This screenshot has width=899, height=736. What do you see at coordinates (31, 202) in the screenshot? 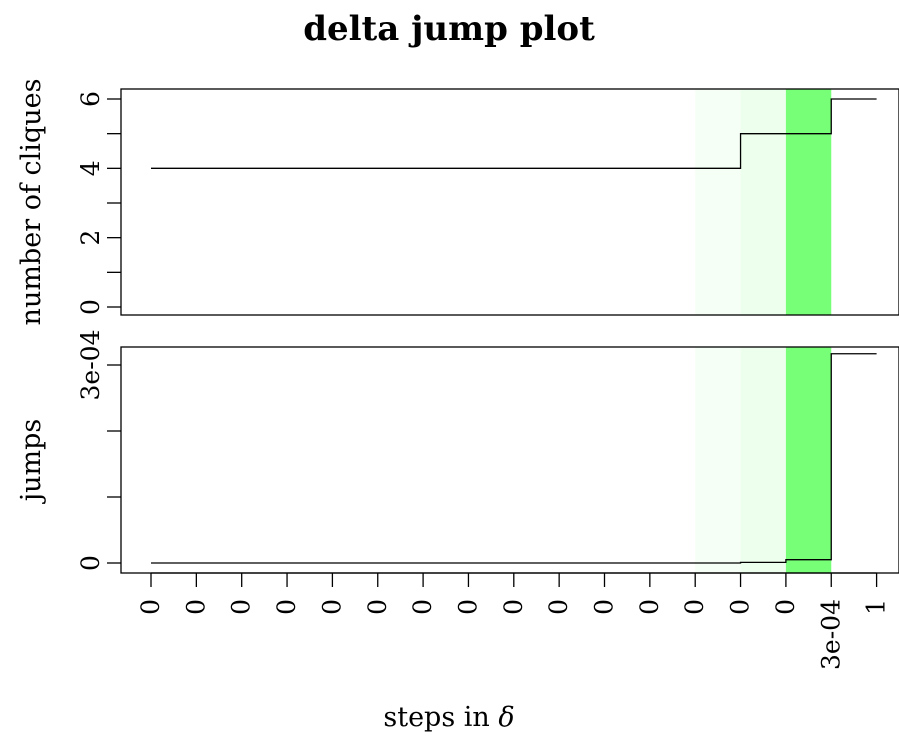
I see `y-axis-title: number of cliques` at bounding box center [31, 202].